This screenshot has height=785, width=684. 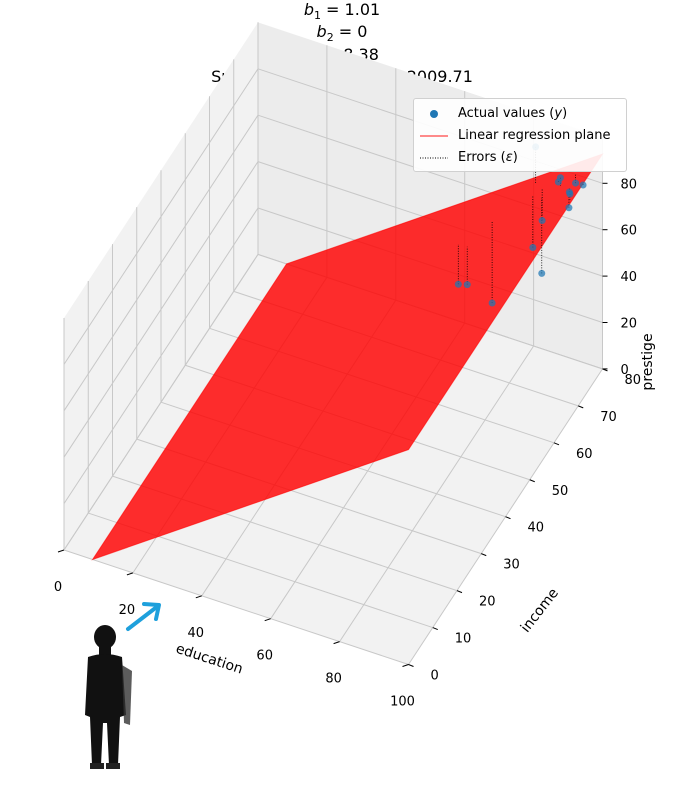 I want to click on tick-label-z: 0, so click(x=625, y=370).